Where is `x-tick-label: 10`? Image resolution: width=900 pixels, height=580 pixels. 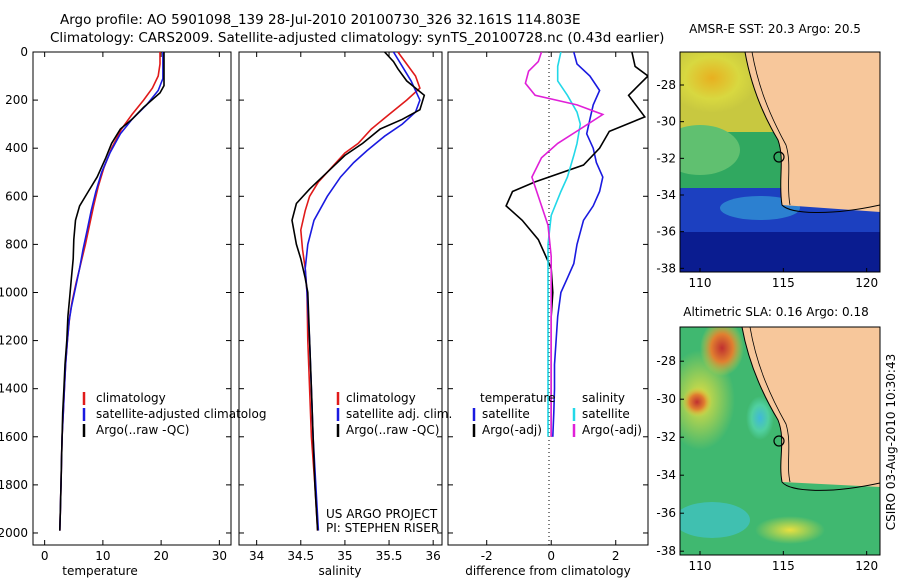
x-tick-label: 10 is located at coordinates (102, 556).